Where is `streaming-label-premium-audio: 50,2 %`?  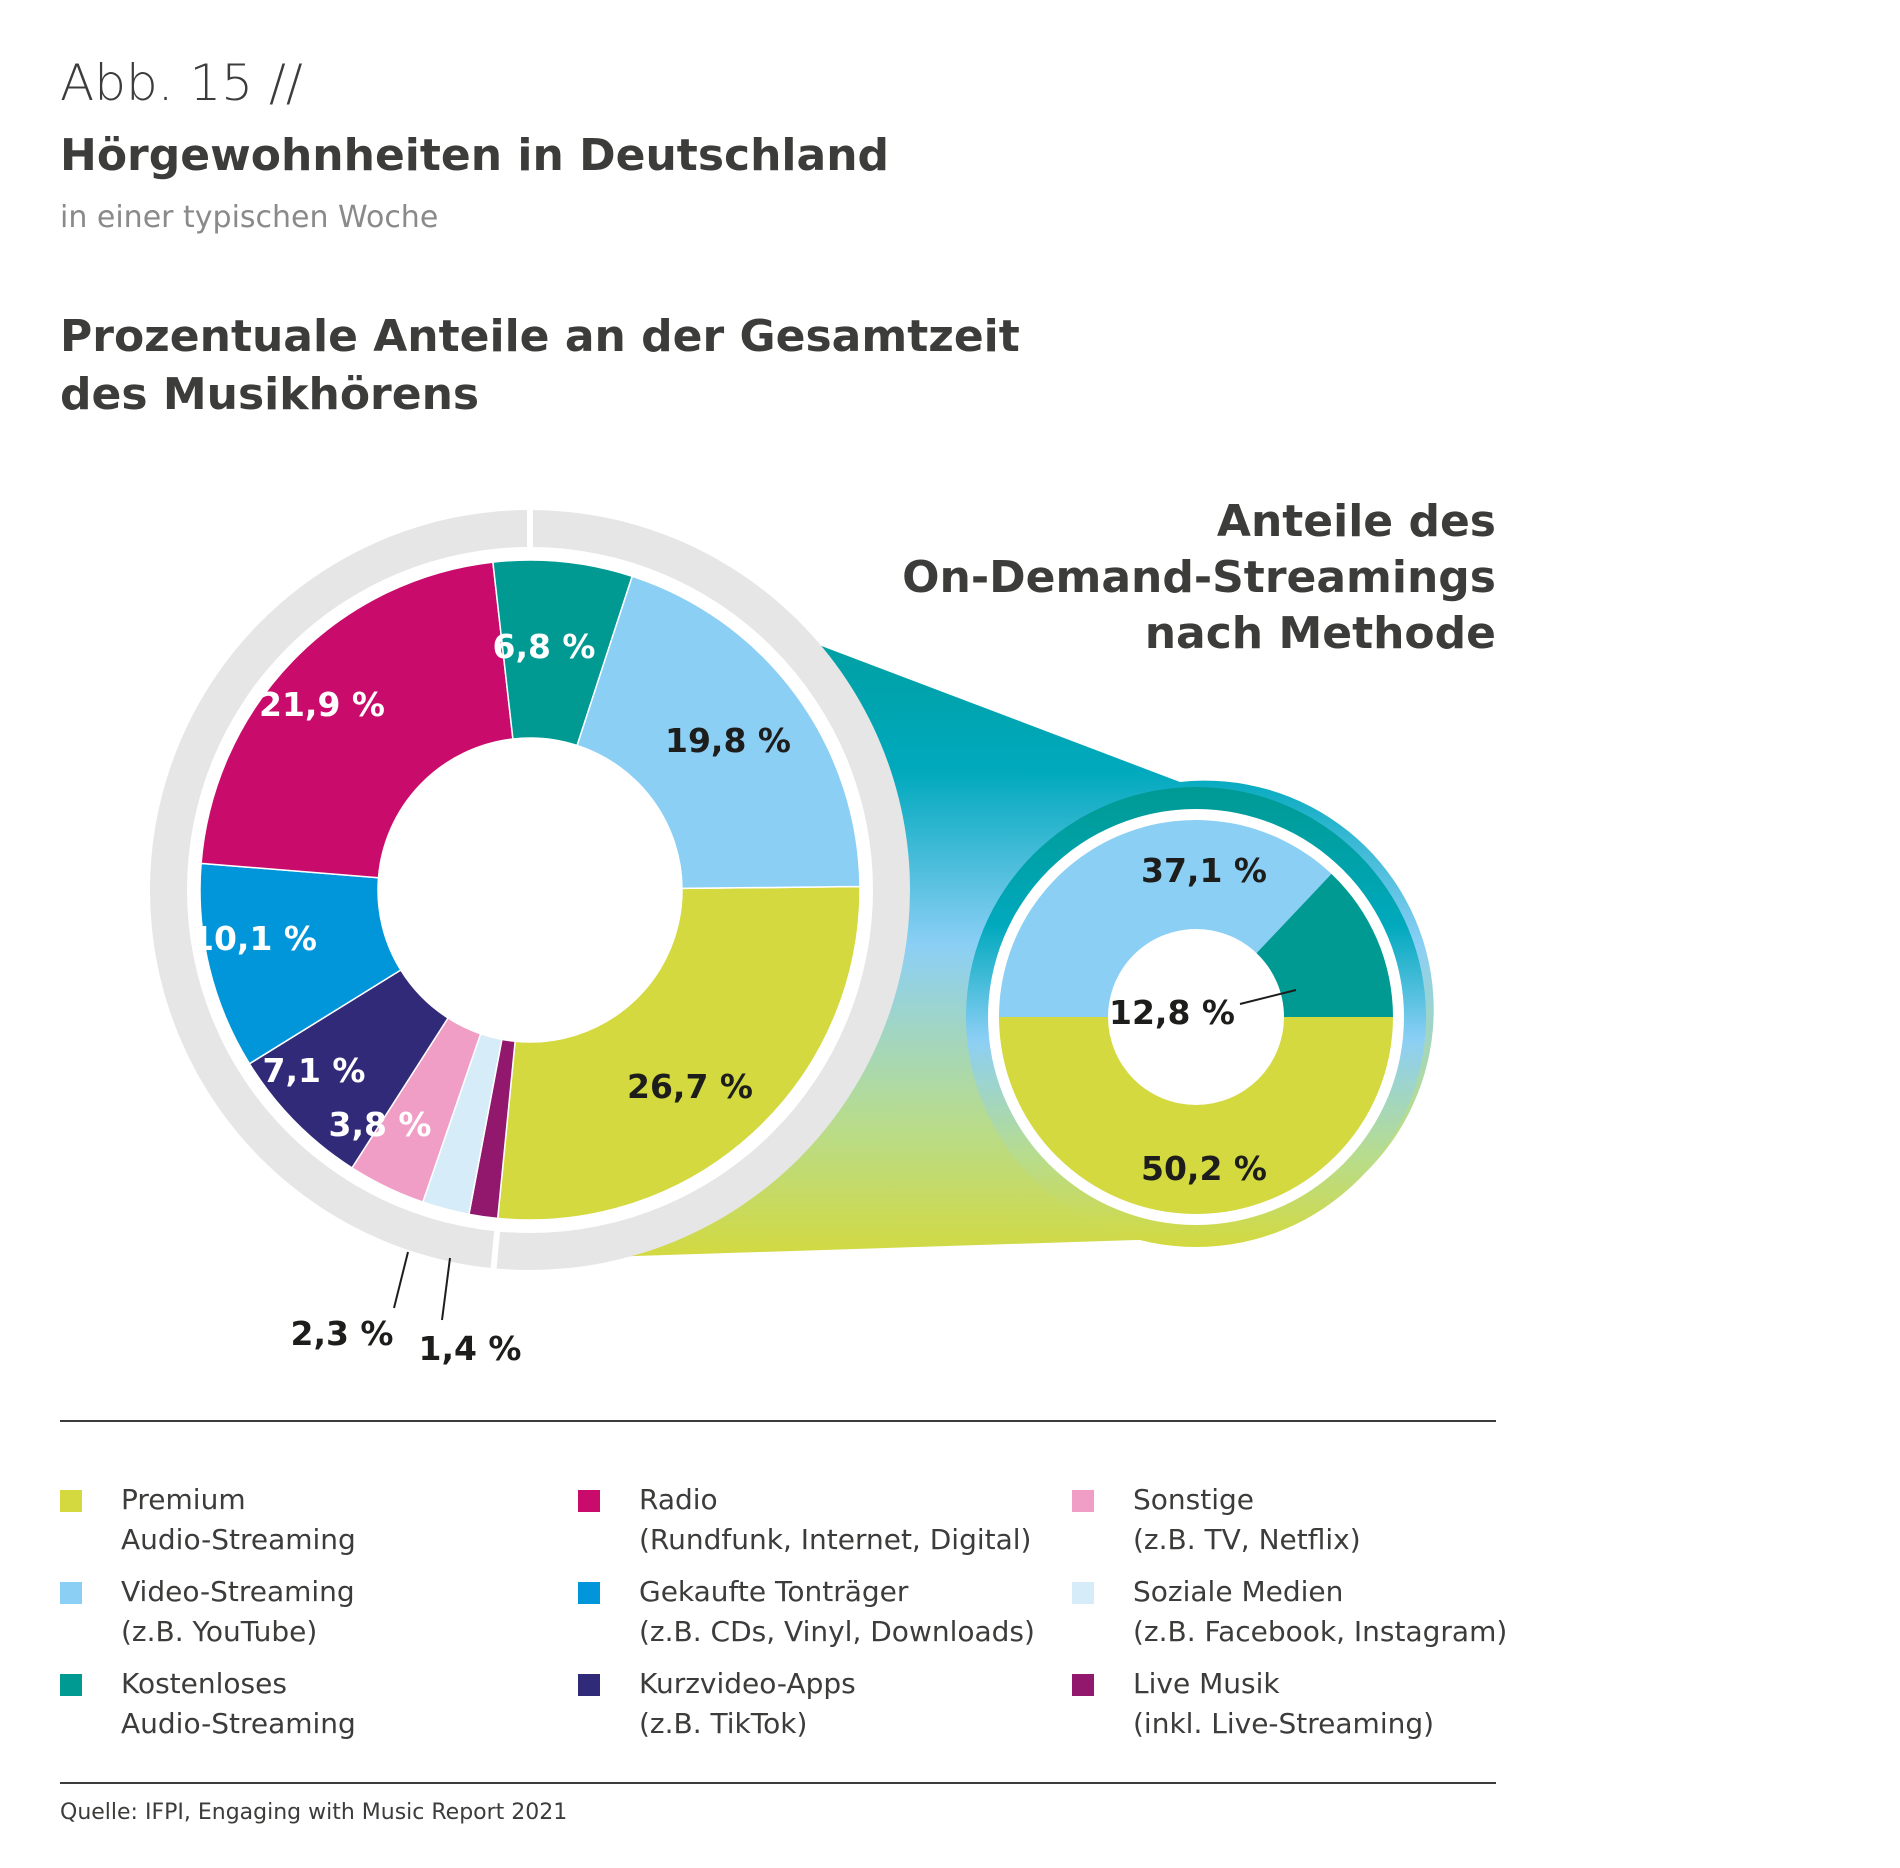 streaming-label-premium-audio: 50,2 % is located at coordinates (1204, 1168).